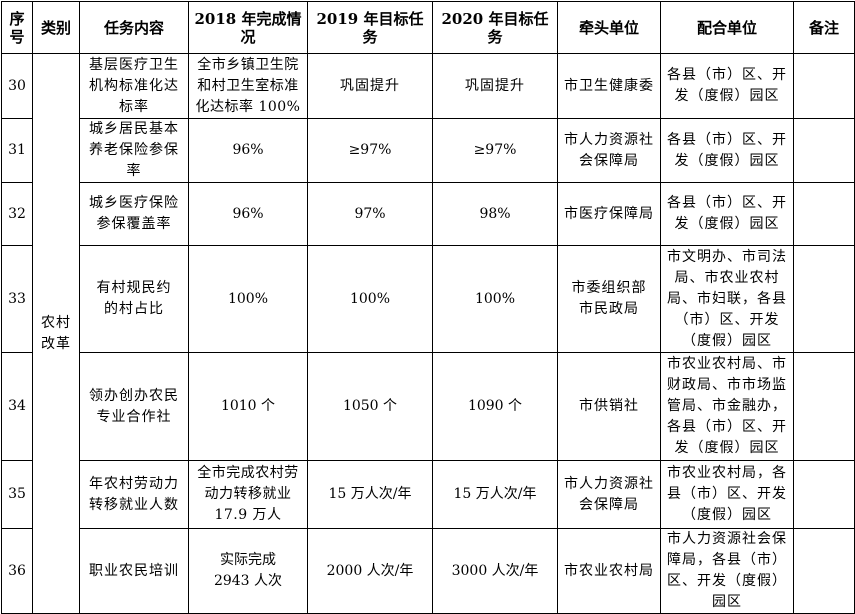  Describe the element at coordinates (17, 214) in the screenshot. I see `row-seq: 32` at that location.